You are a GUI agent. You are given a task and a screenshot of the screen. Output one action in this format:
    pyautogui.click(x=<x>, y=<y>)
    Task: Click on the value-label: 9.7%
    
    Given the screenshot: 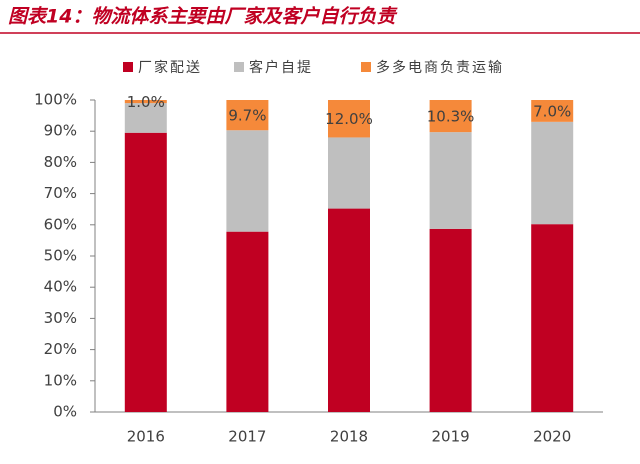 What is the action you would take?
    pyautogui.click(x=247, y=116)
    